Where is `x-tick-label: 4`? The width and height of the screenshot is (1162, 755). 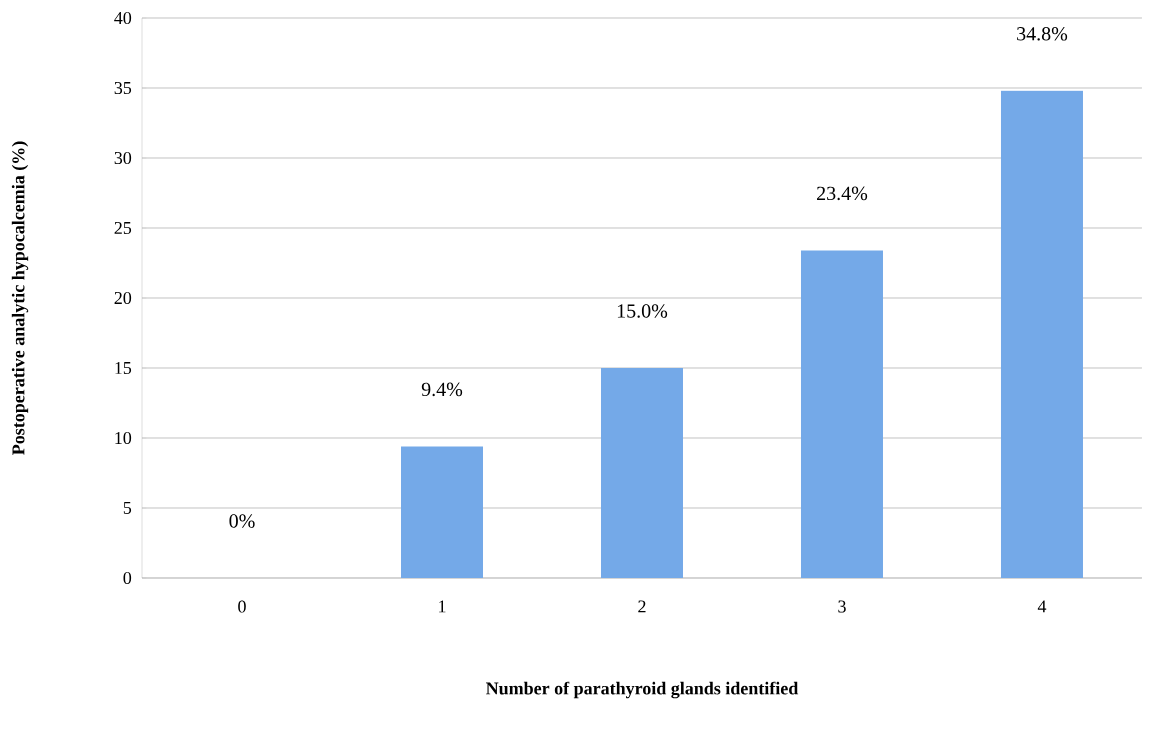
x-tick-label: 4 is located at coordinates (1042, 606).